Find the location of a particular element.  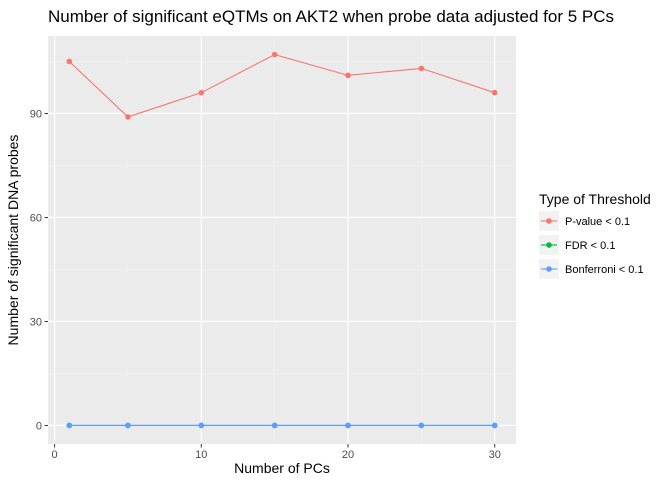

legend-label: FDR < 0.1 is located at coordinates (590, 246).